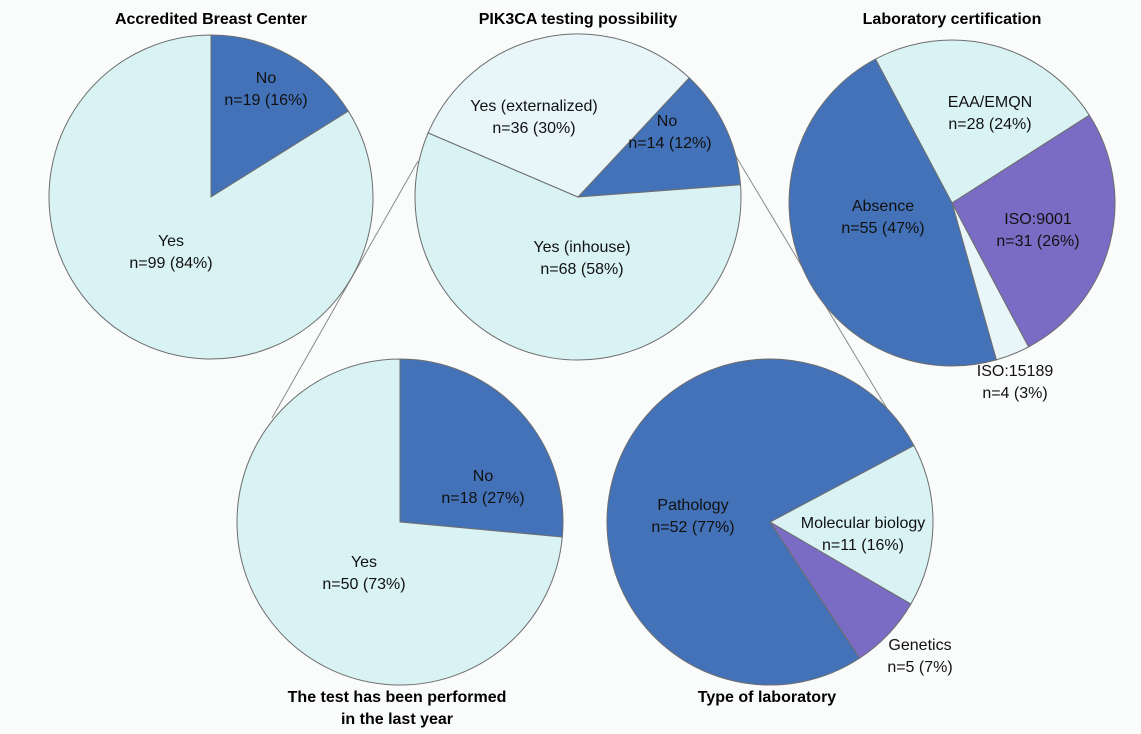 The image size is (1141, 734). What do you see at coordinates (558, 115) in the screenshot?
I see `pie-slice-yes-externalized` at bounding box center [558, 115].